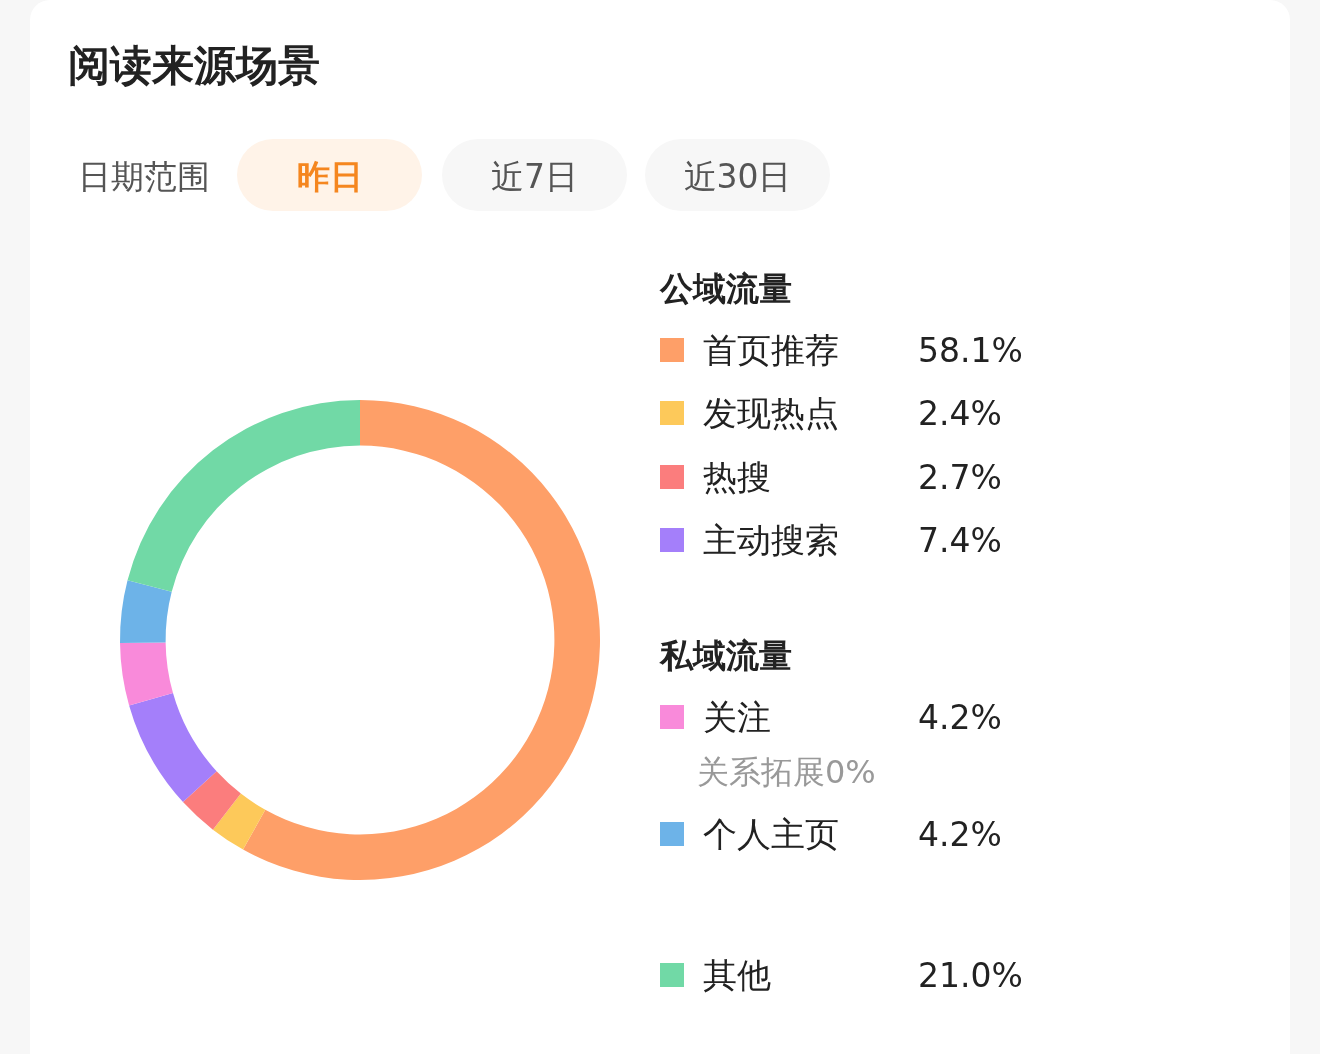 The height and width of the screenshot is (1054, 1320). What do you see at coordinates (725, 655) in the screenshot?
I see `text: 私域流量` at bounding box center [725, 655].